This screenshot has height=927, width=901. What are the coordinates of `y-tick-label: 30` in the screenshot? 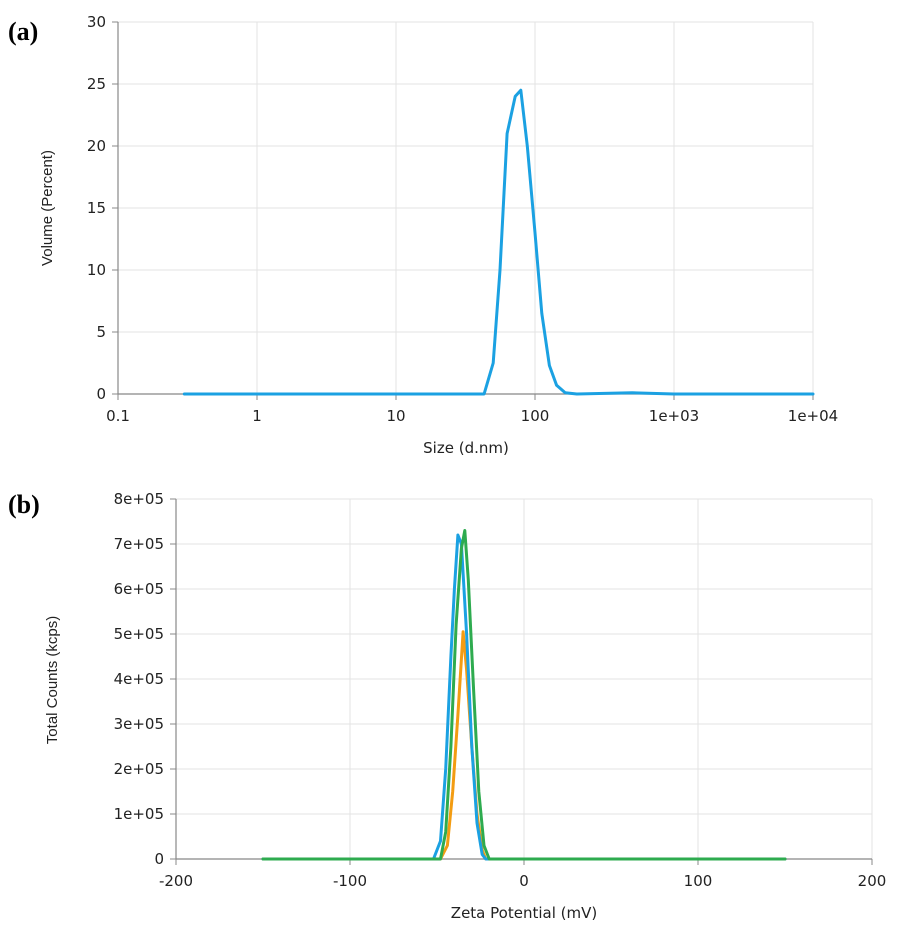 It's located at (96, 22).